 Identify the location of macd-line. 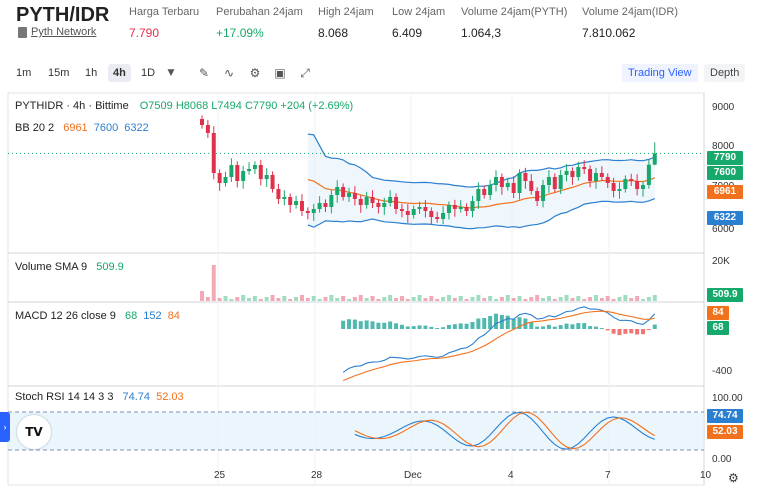
(499, 339).